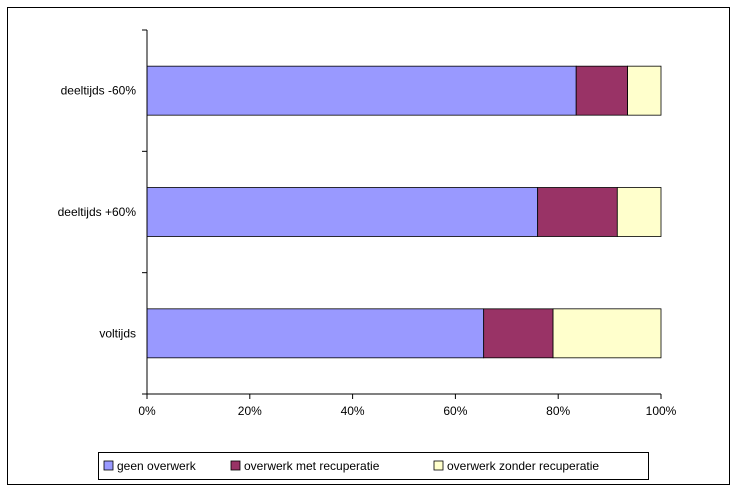 This screenshot has width=736, height=497. What do you see at coordinates (523, 466) in the screenshot?
I see `legend-label: overwerk zonder recuperatie` at bounding box center [523, 466].